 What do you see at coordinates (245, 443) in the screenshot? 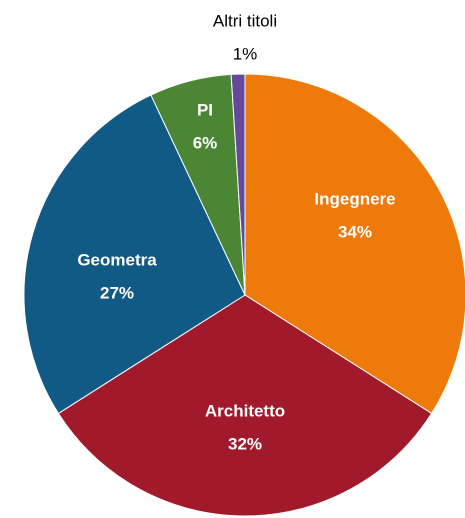
I see `slice-value-label: 32%` at bounding box center [245, 443].